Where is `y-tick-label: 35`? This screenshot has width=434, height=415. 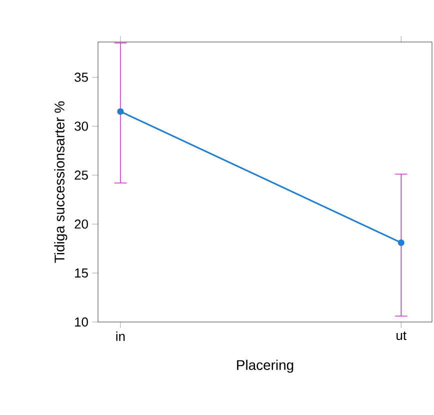 y-tick-label: 35 is located at coordinates (81, 77).